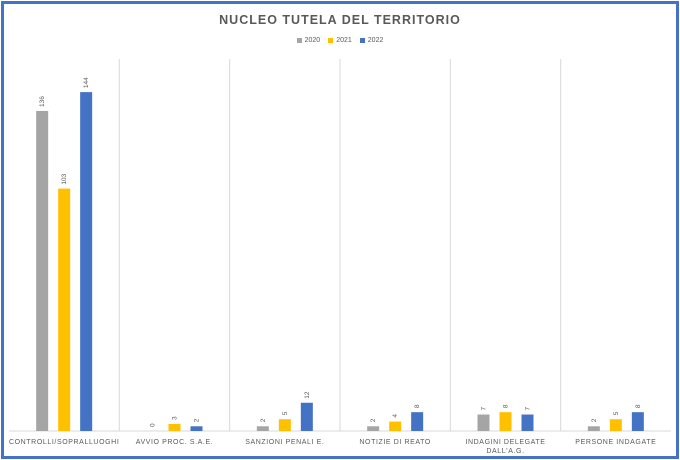 Image resolution: width=680 pixels, height=460 pixels. Describe the element at coordinates (395, 416) in the screenshot. I see `data-label: 4` at that location.